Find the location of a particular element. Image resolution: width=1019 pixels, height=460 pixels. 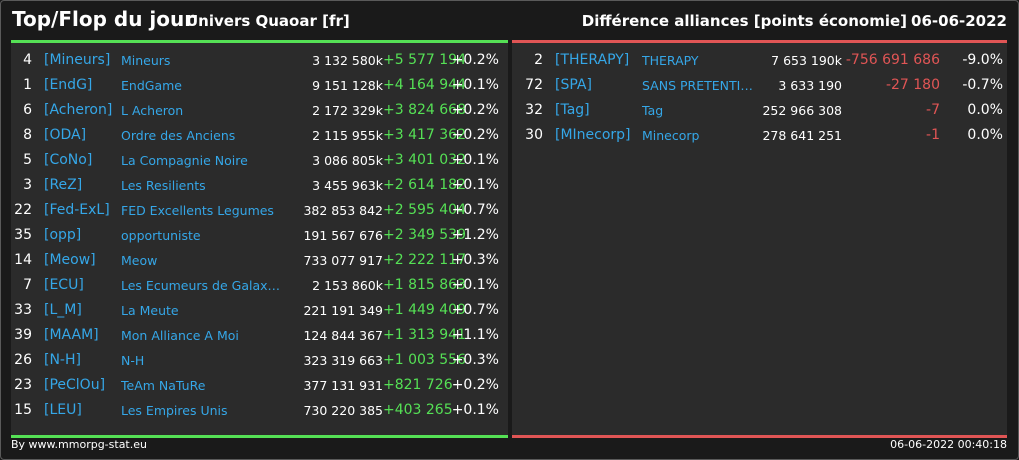

points-difference: +2 614 182 is located at coordinates (424, 185).